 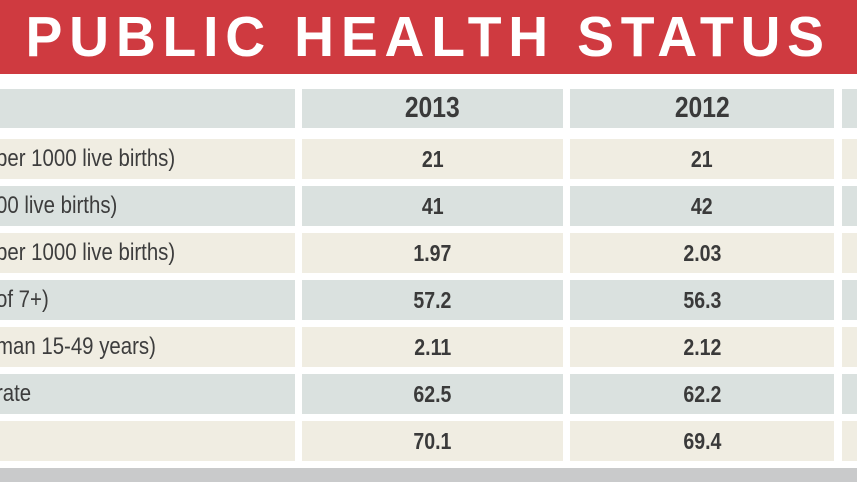 What do you see at coordinates (849, 108) in the screenshot?
I see `header-partial-next-column` at bounding box center [849, 108].